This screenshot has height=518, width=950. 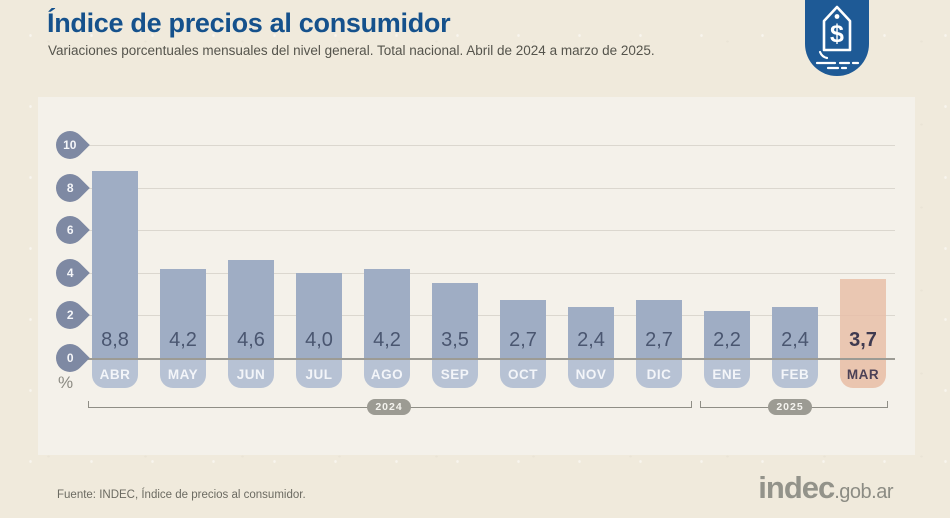 I want to click on bar-dic, so click(x=659, y=329).